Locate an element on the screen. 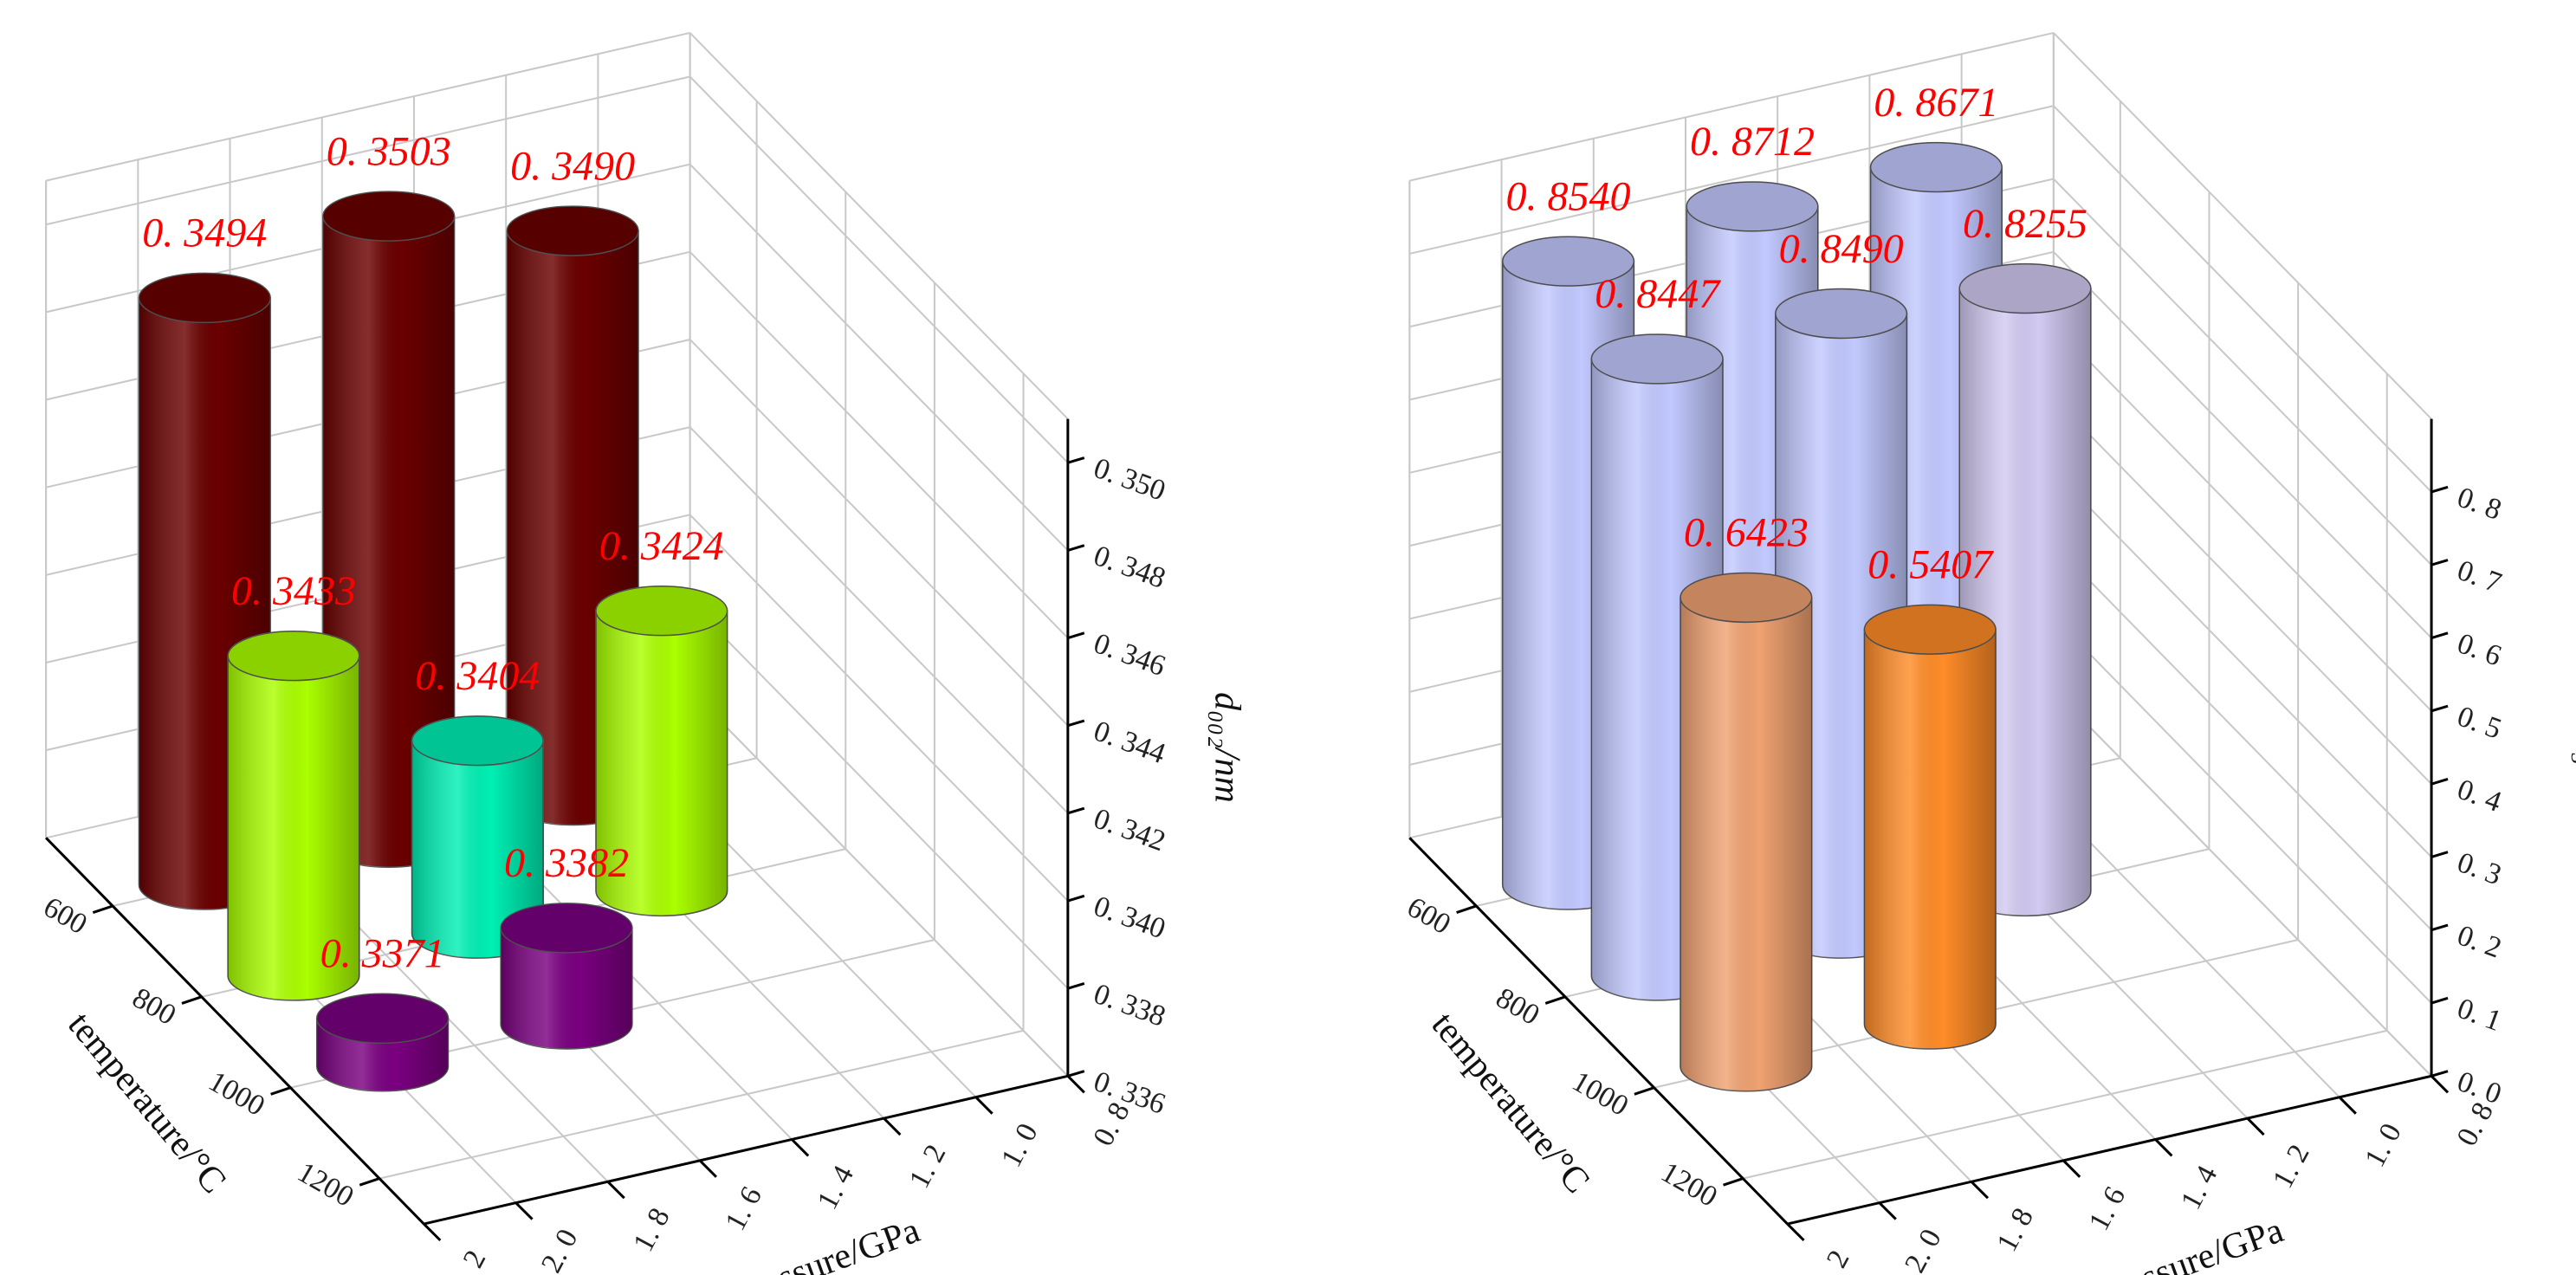  z-tick-label: 0. 344 is located at coordinates (1130, 742).